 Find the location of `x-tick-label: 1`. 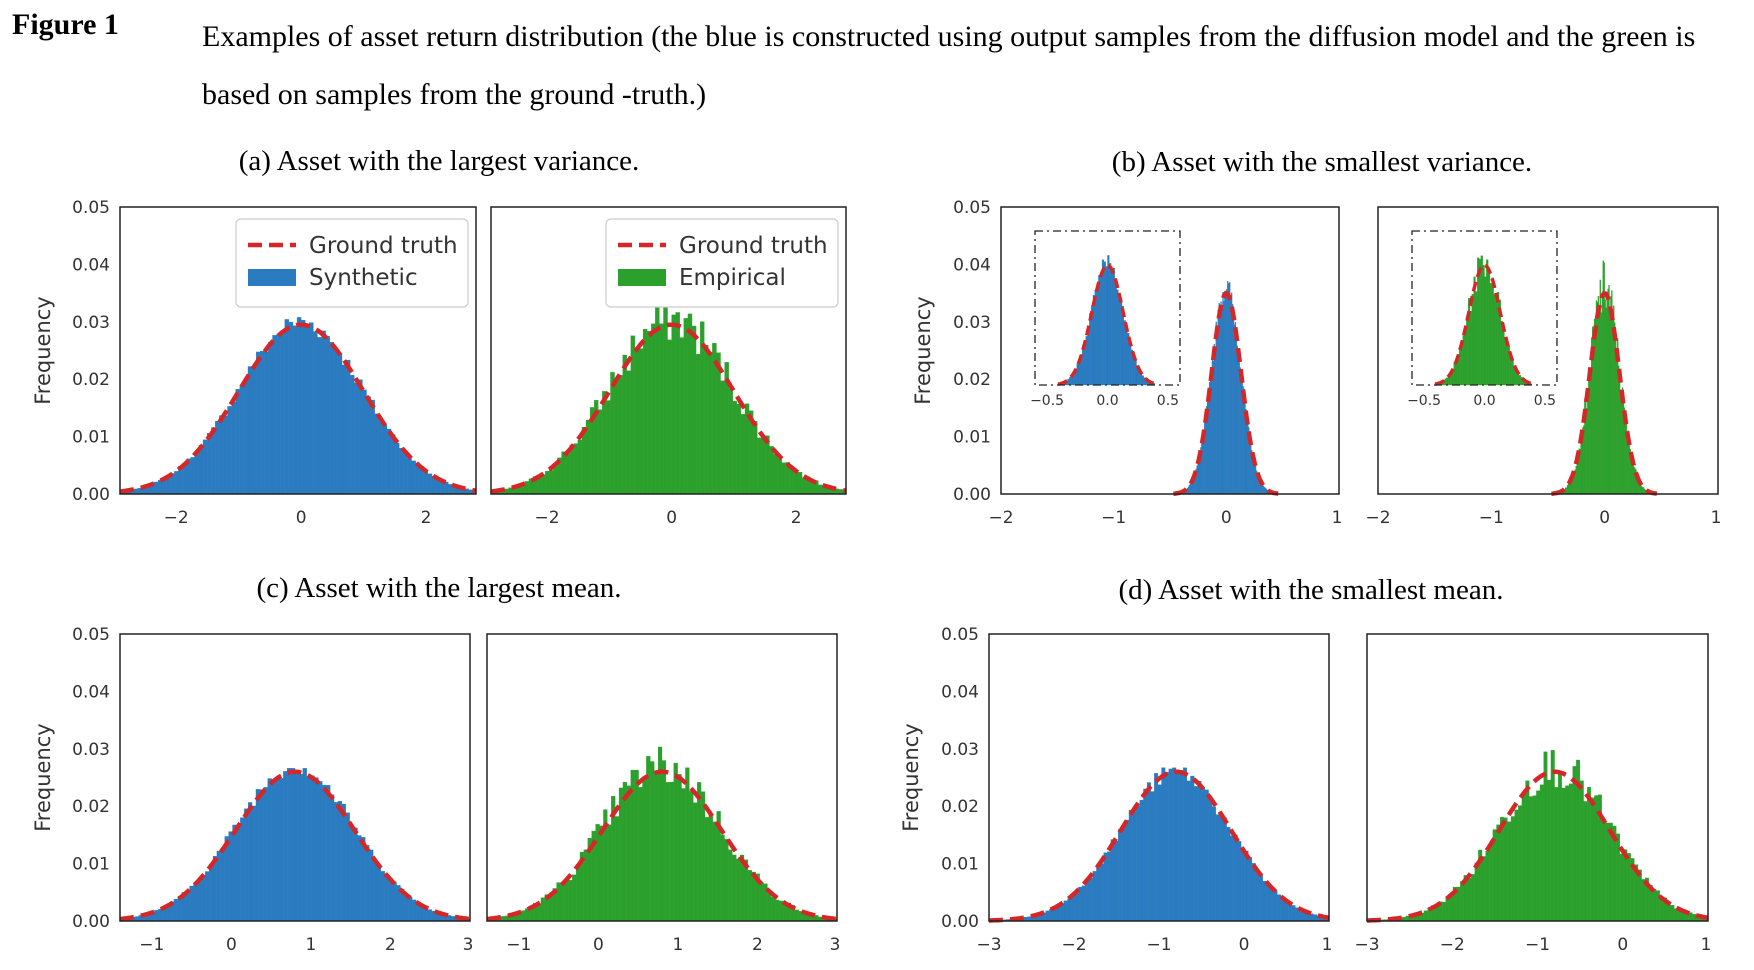

x-tick-label: 1 is located at coordinates (1327, 945).